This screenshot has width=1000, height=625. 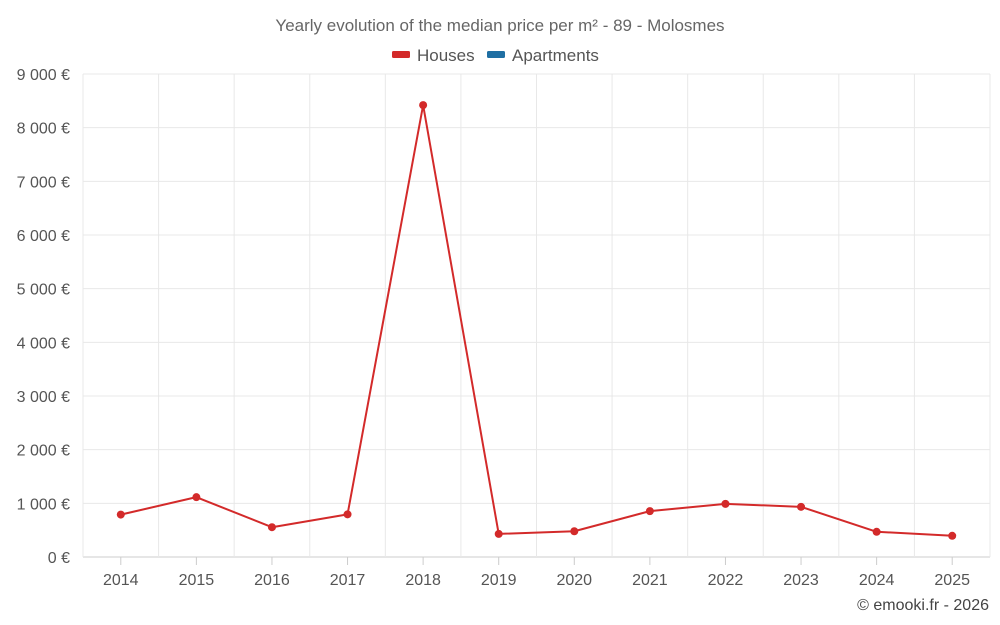 I want to click on x-tick-label: 2025, so click(x=952, y=580).